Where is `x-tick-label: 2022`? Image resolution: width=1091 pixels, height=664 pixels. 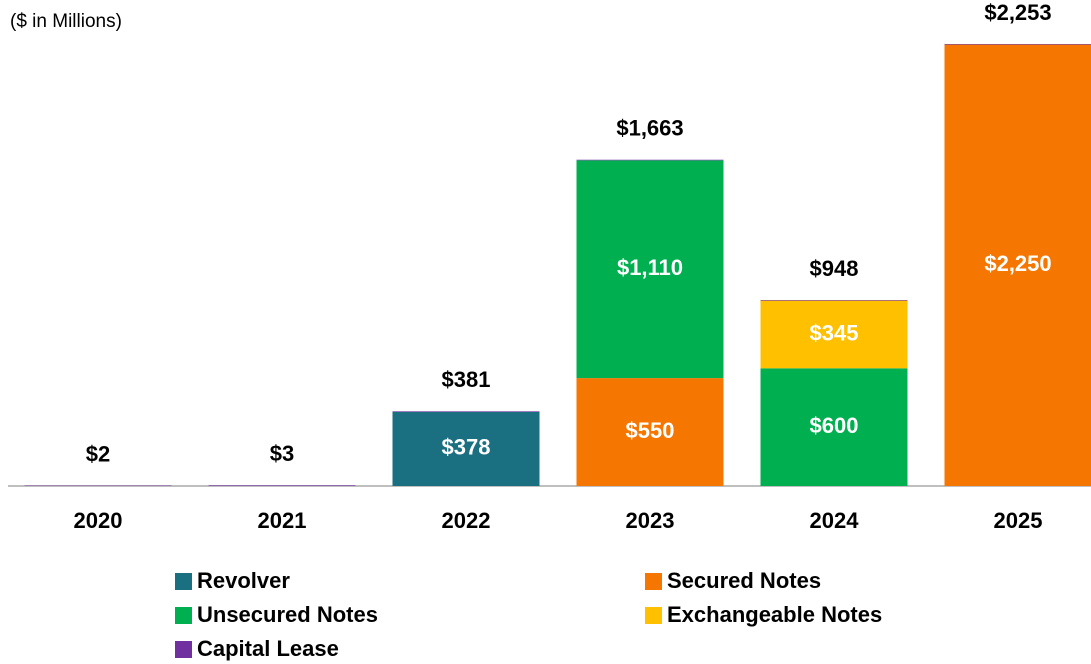 x-tick-label: 2022 is located at coordinates (466, 520).